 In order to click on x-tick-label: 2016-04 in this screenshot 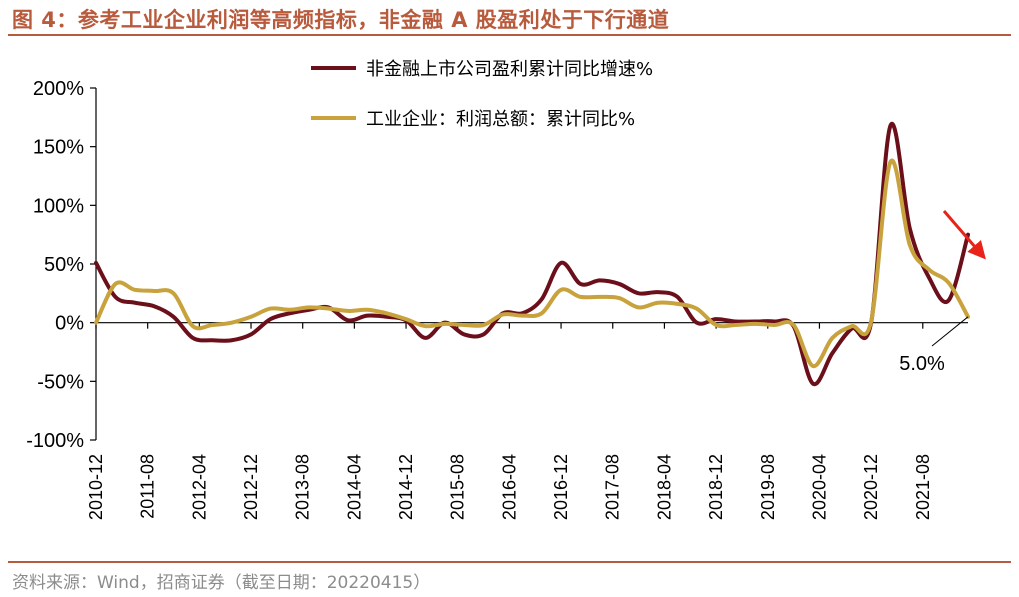, I will do `click(509, 487)`.